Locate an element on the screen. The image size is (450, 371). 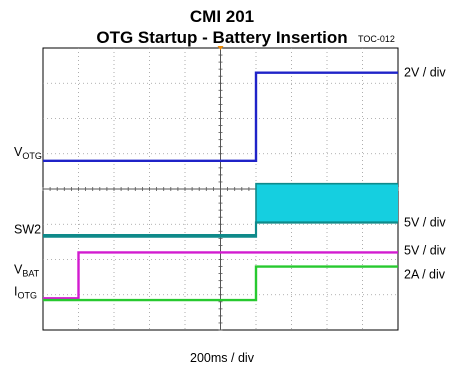
channel-label-sw2-main: SW2 is located at coordinates (27, 230).